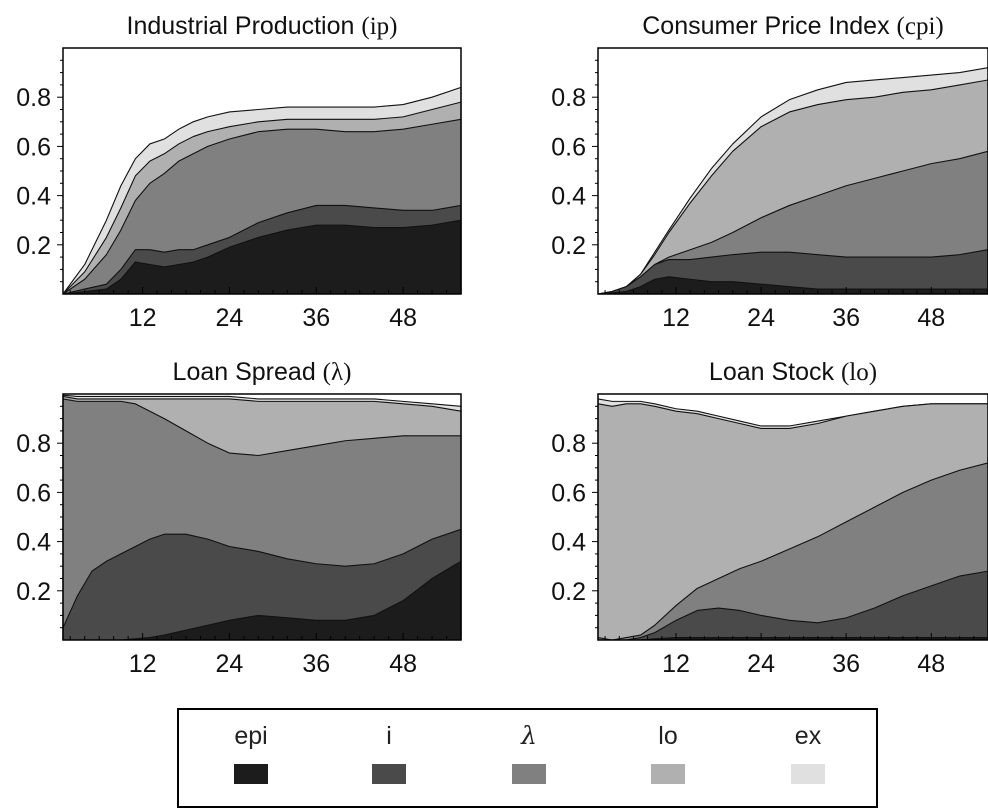 The height and width of the screenshot is (808, 988). I want to click on legend-label: lo, so click(668, 736).